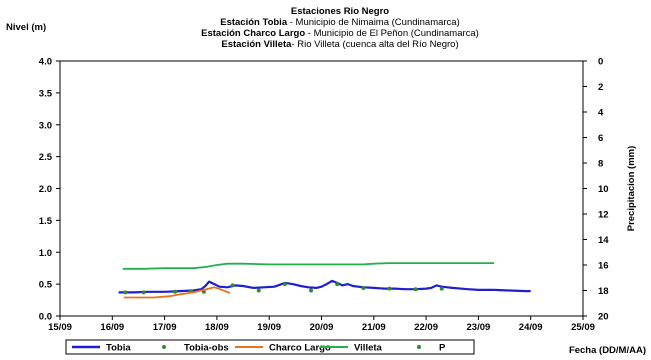  Describe the element at coordinates (118, 348) in the screenshot. I see `legend-label: Tobia` at that location.